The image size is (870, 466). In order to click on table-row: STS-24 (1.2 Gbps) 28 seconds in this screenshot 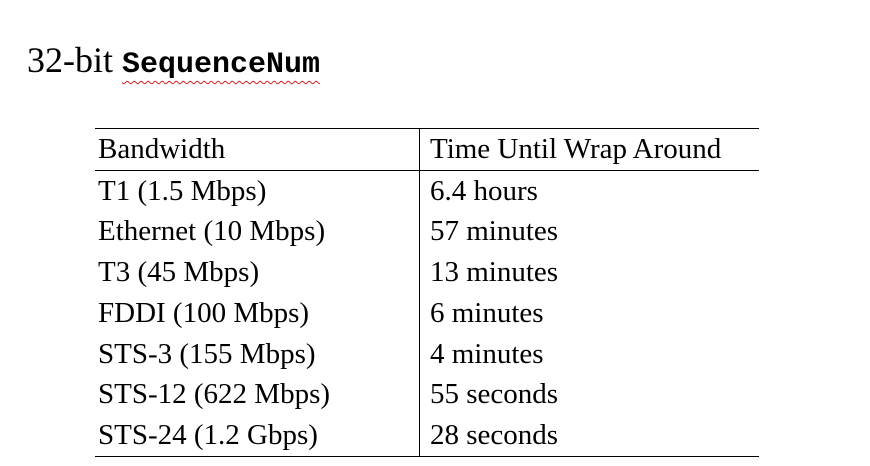, I will do `click(427, 435)`.